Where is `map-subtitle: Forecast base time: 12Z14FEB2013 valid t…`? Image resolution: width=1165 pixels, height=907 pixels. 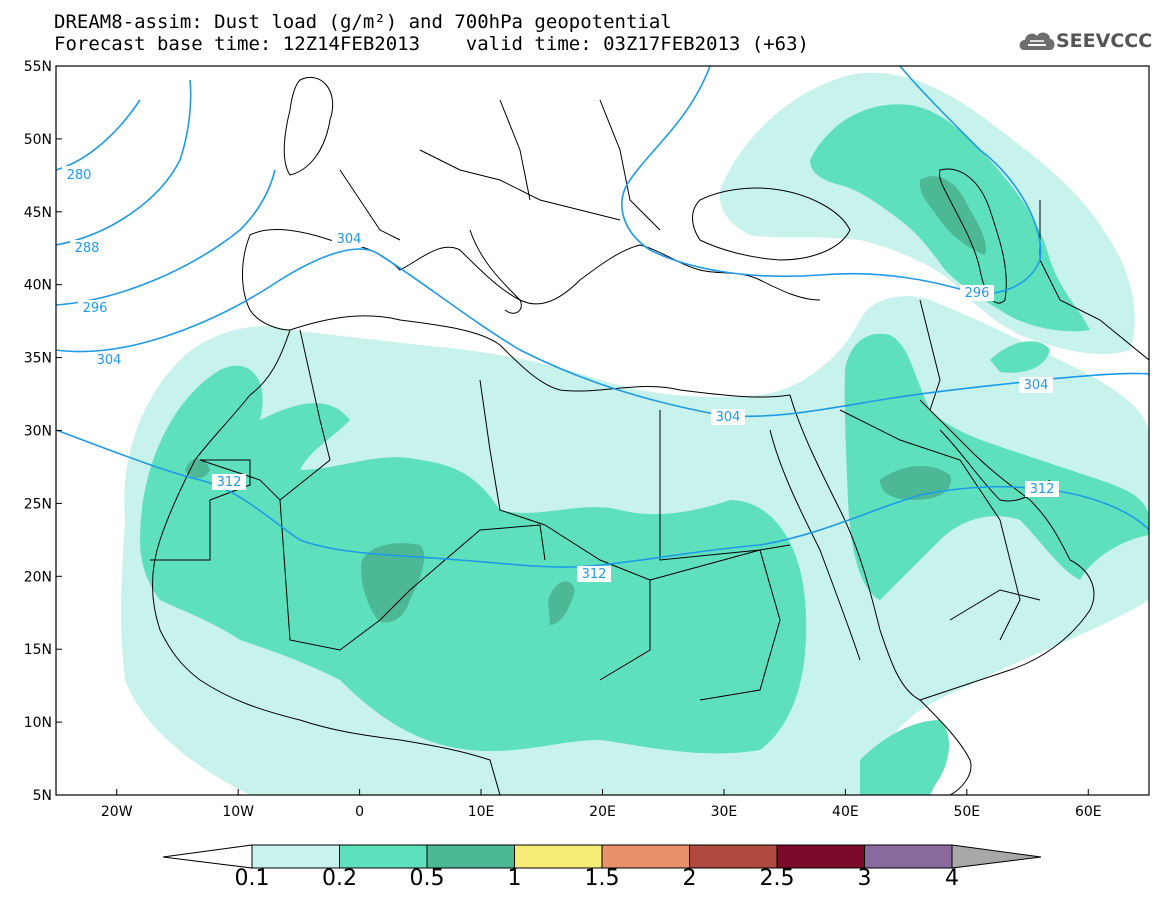
map-subtitle: Forecast base time: 12Z14FEB2013 valid t… is located at coordinates (431, 44).